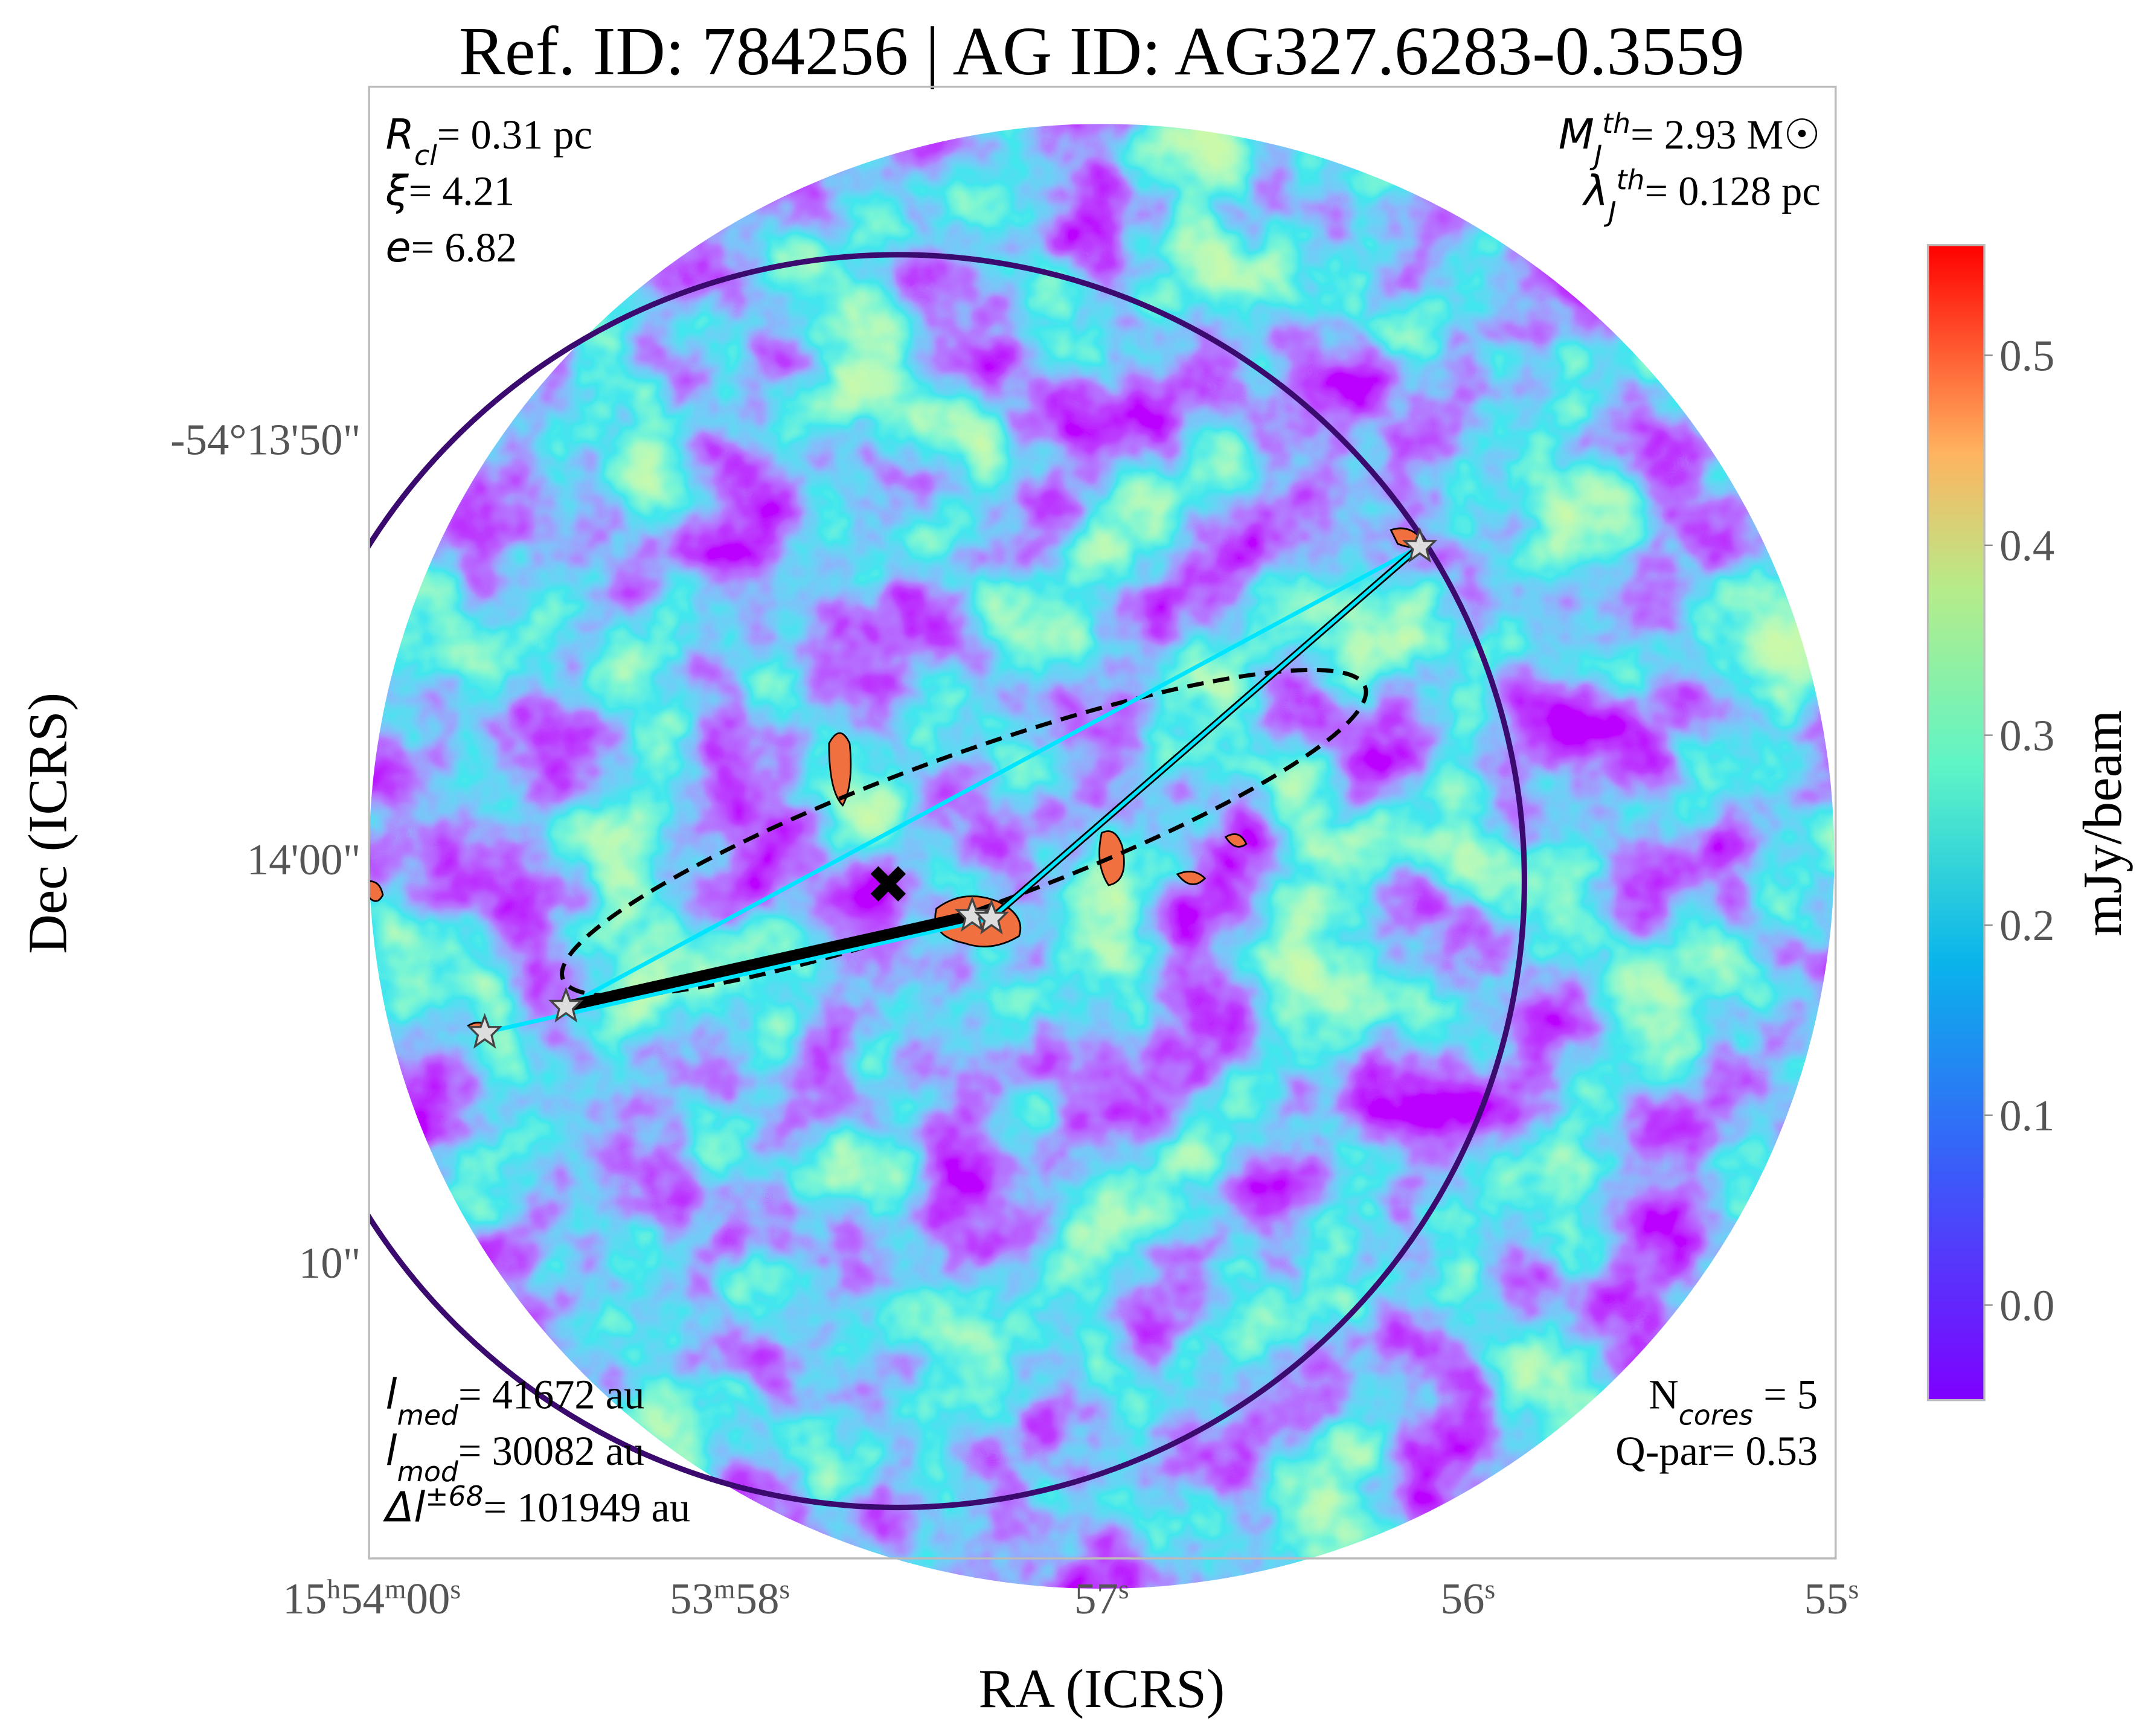  Describe the element at coordinates (514, 135) in the screenshot. I see `annotation-part: = 0.31 pc` at that location.